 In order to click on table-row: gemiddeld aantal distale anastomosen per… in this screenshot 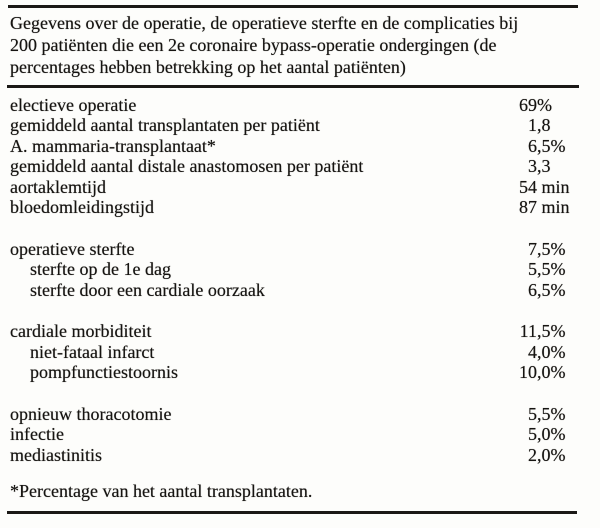, I will do `click(300, 166)`.